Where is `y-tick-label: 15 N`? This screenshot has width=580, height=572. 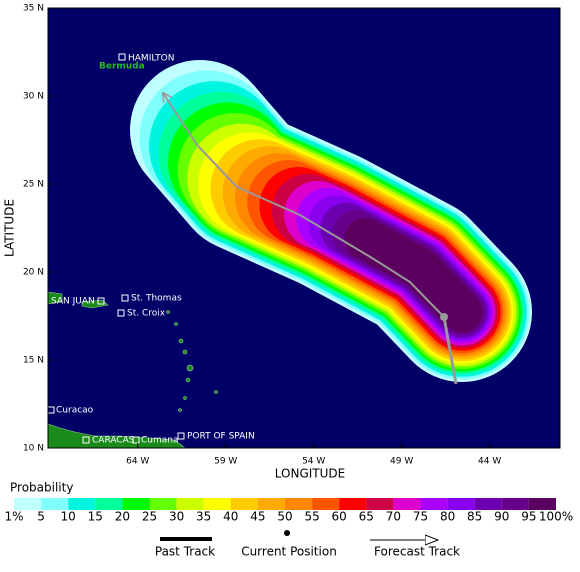
y-tick-label: 15 N is located at coordinates (33, 361).